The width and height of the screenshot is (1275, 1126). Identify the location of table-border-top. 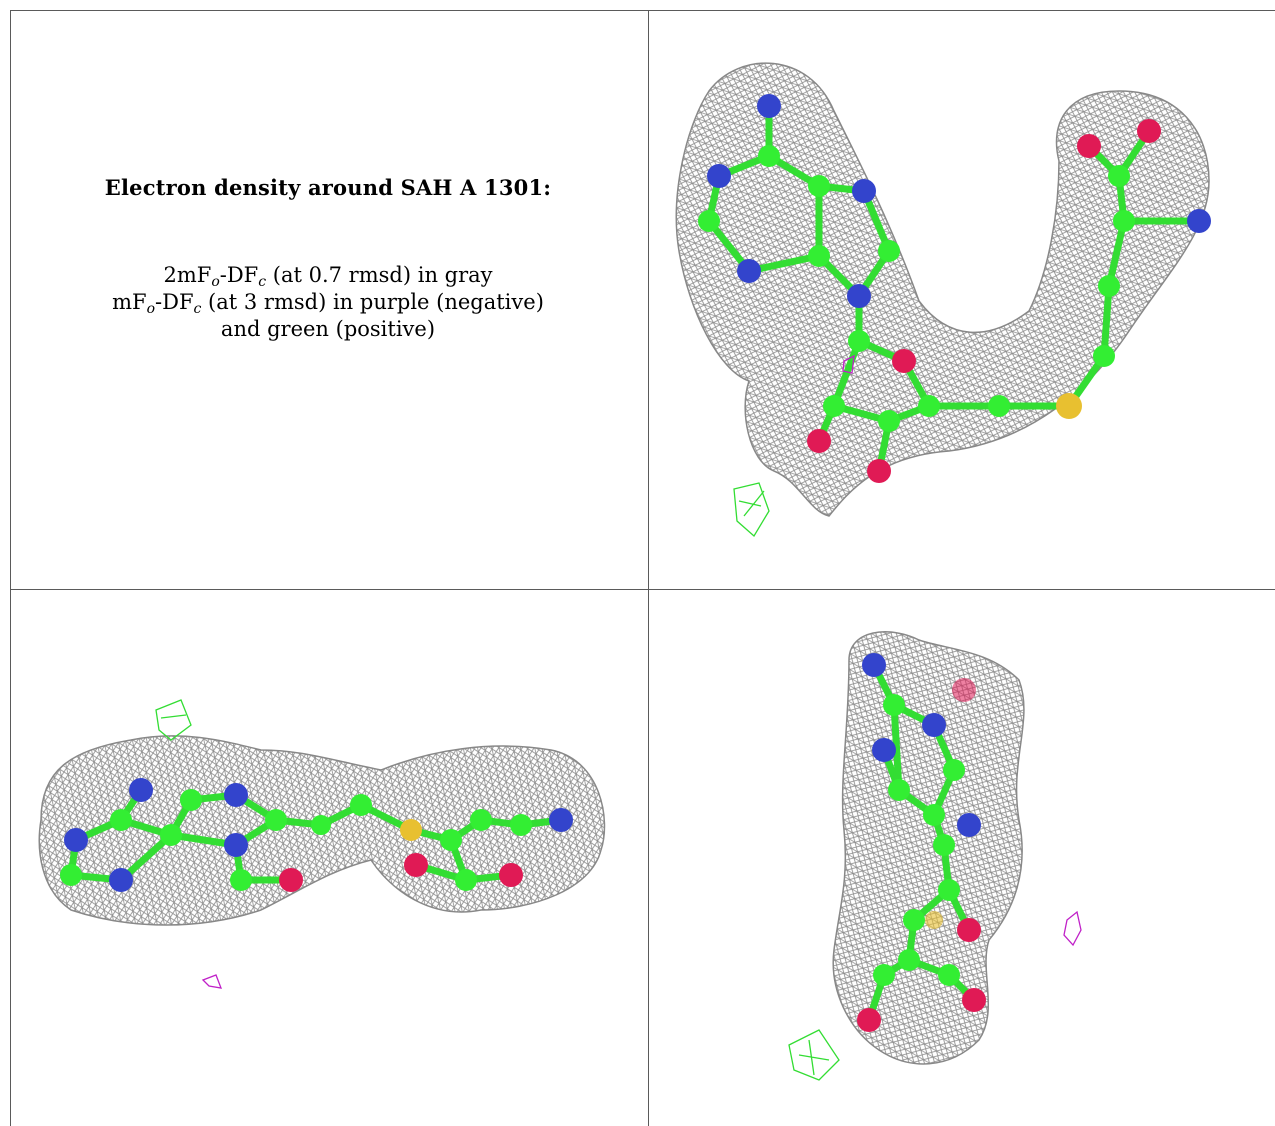
(642, 10).